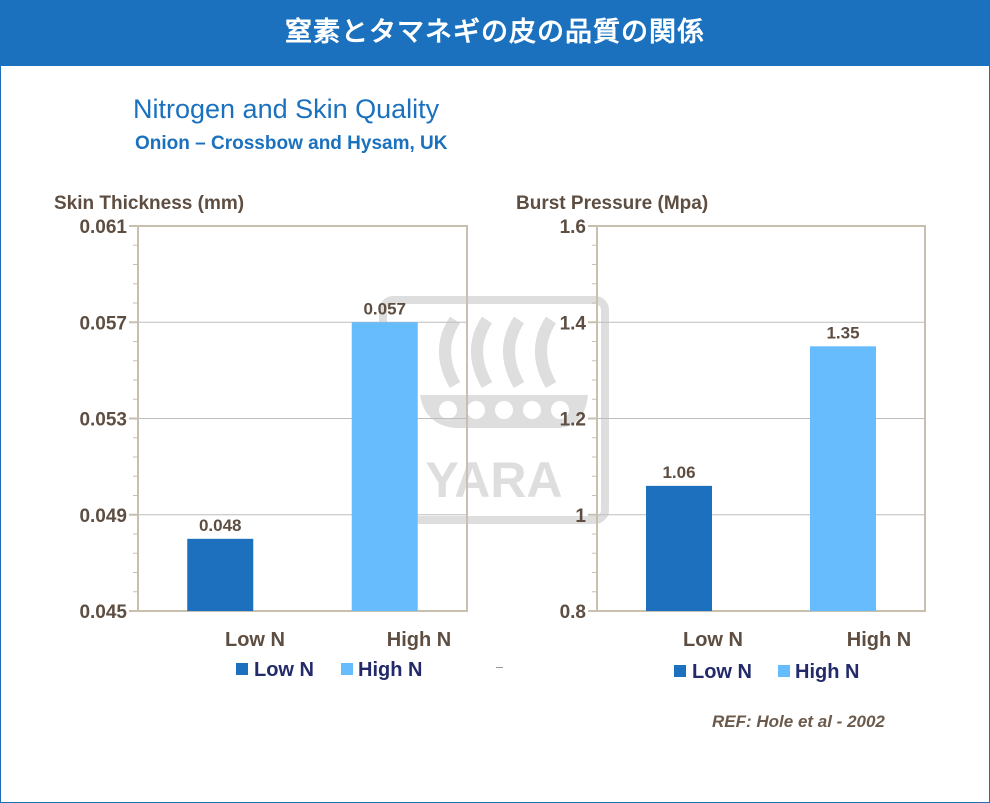 The width and height of the screenshot is (990, 803). What do you see at coordinates (499, 667) in the screenshot?
I see `divider-mark` at bounding box center [499, 667].